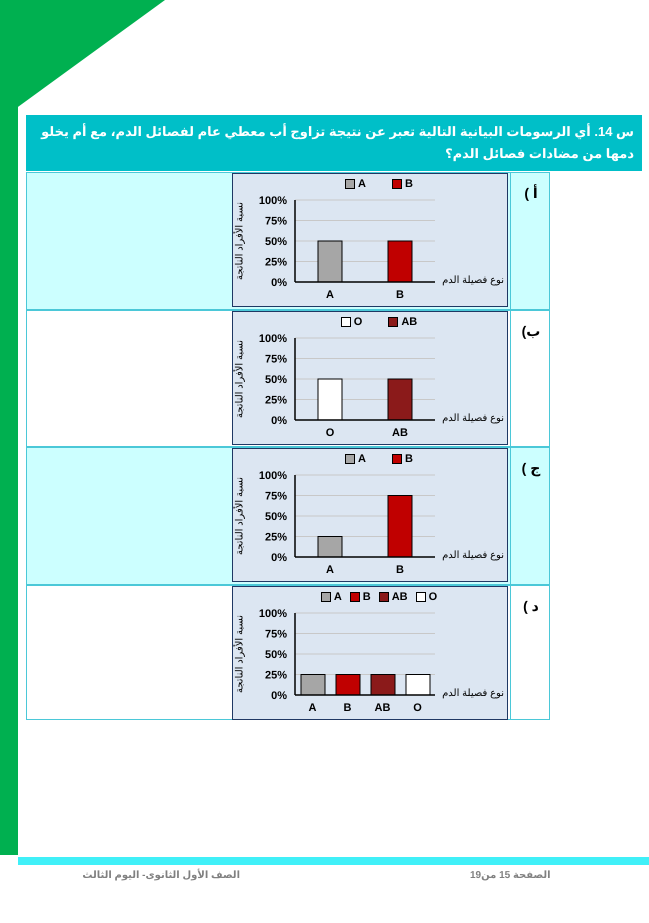 The width and height of the screenshot is (649, 923). Describe the element at coordinates (531, 192) in the screenshot. I see `text: أ )` at that location.